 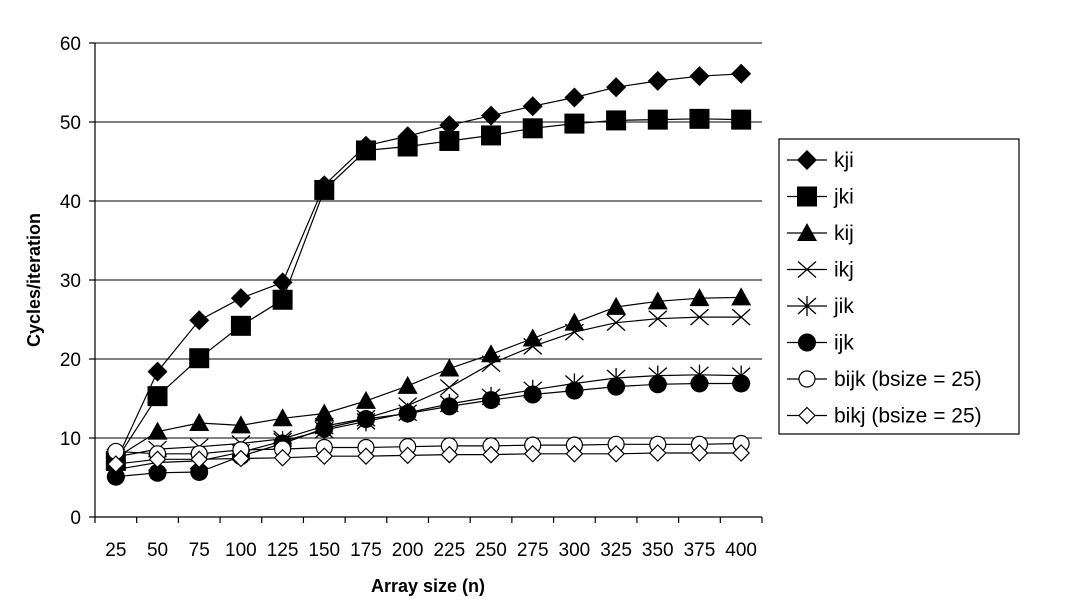 I want to click on x-tick-label: 75, so click(x=199, y=550).